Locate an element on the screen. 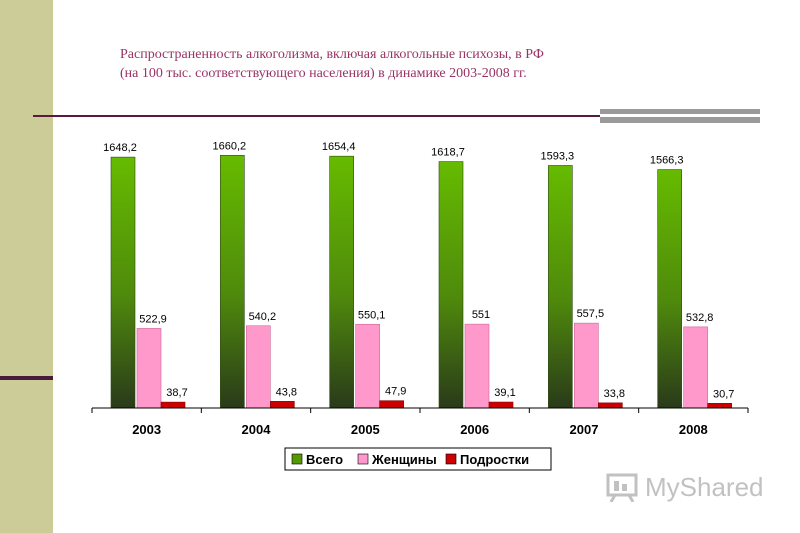  data-label-Женщины-2003: 522,9 is located at coordinates (153, 319).